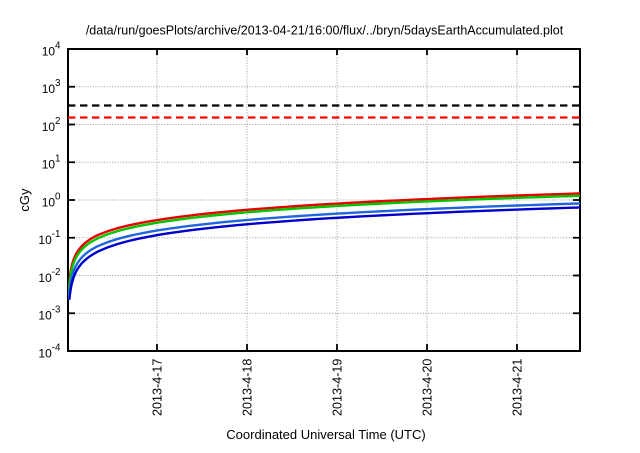  Describe the element at coordinates (325, 434) in the screenshot. I see `svg-text:Coordinated Universal Time (UT: Coordinated Universal Time (UTC)` at that location.